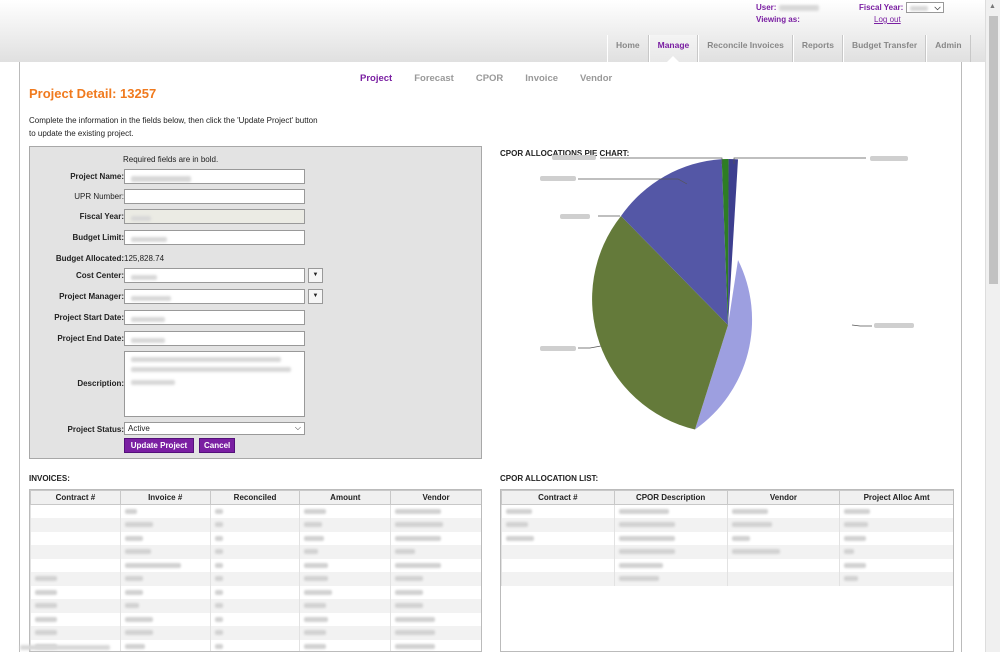 Image resolution: width=1000 pixels, height=652 pixels. I want to click on budget-allocated-value: 125,828.74, so click(144, 258).